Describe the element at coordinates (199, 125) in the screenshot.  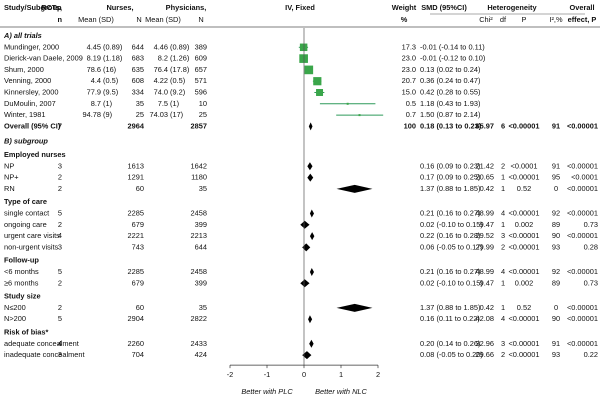
I see `cell-phys-n: 2857` at that location.